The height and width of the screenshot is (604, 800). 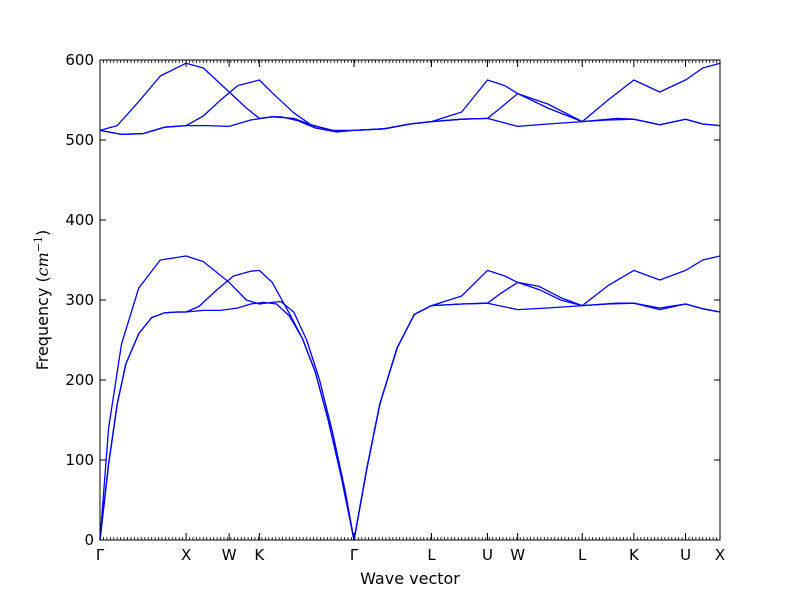 I want to click on y-tick-label: 400, so click(x=79, y=220).